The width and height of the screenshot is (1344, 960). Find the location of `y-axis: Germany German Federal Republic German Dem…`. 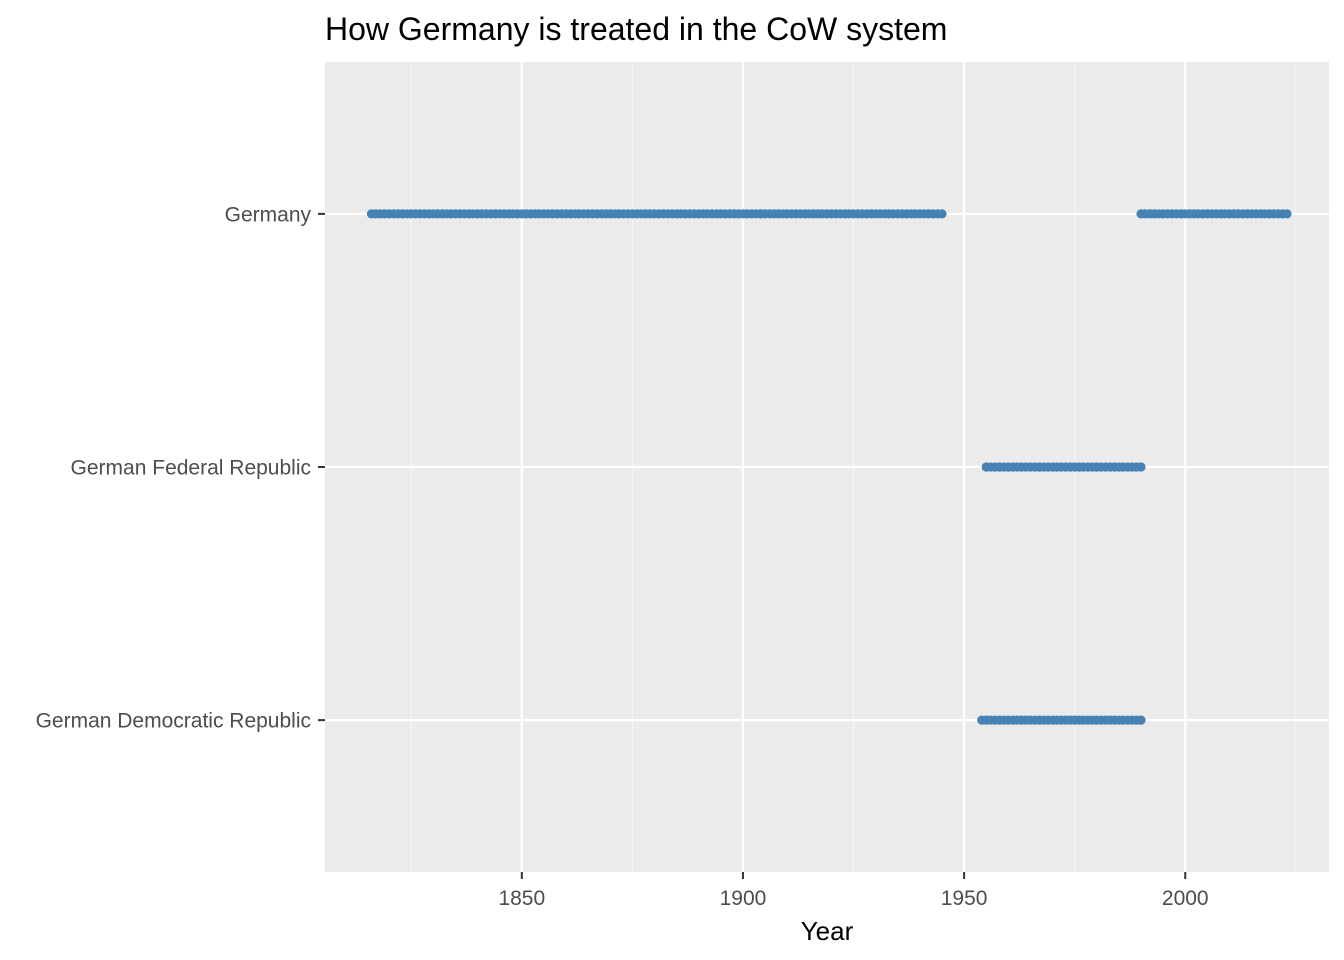

y-axis: Germany German Federal Republic German Dem… is located at coordinates (180, 468).